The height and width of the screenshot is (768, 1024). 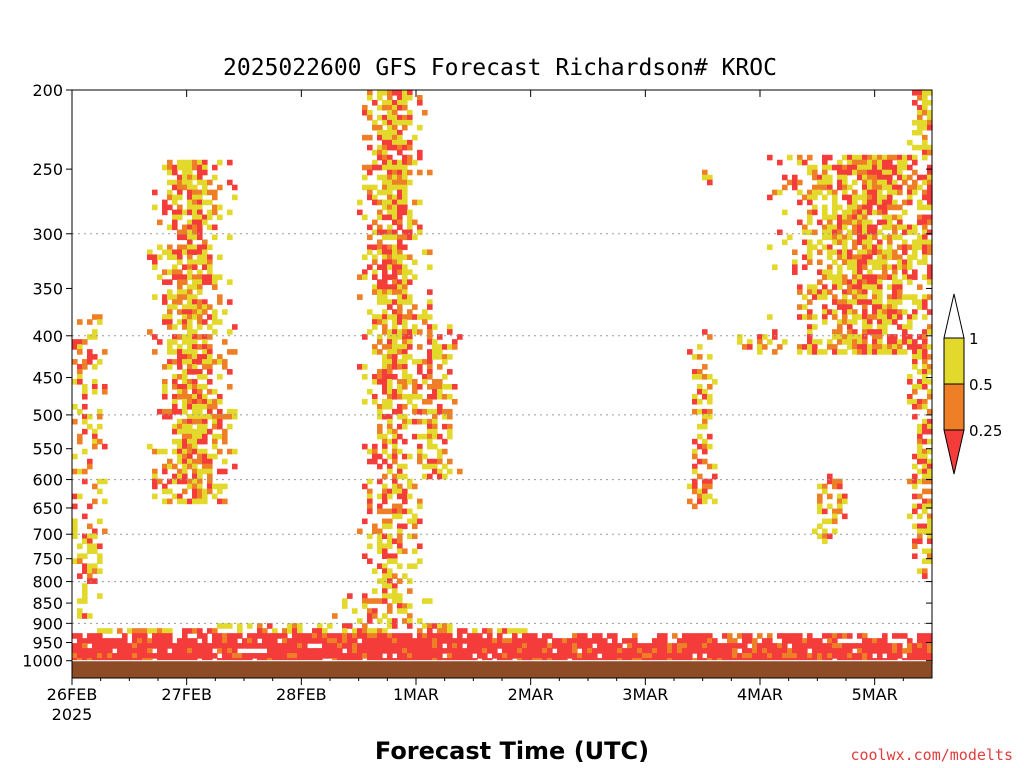 What do you see at coordinates (760, 694) in the screenshot?
I see `x-tick-label: 4MAR` at bounding box center [760, 694].